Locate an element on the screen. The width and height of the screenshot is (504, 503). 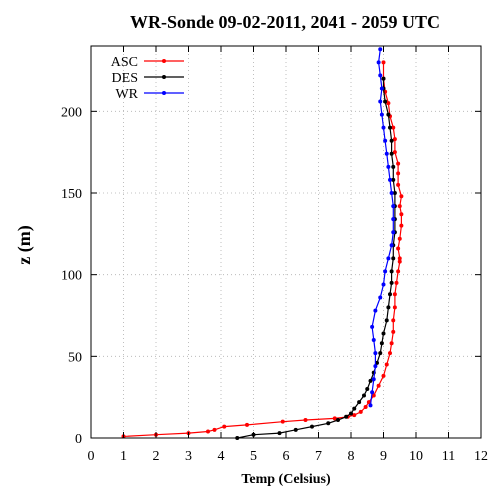
x-tick-label-8: 8 is located at coordinates (351, 456).